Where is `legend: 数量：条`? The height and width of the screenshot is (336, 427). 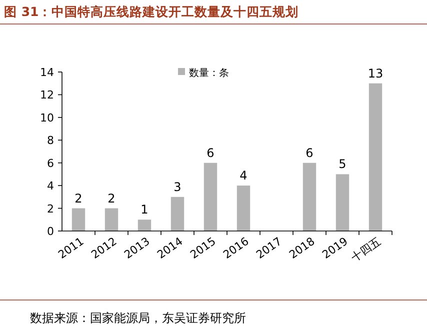
legend: 数量：条 is located at coordinates (203, 73).